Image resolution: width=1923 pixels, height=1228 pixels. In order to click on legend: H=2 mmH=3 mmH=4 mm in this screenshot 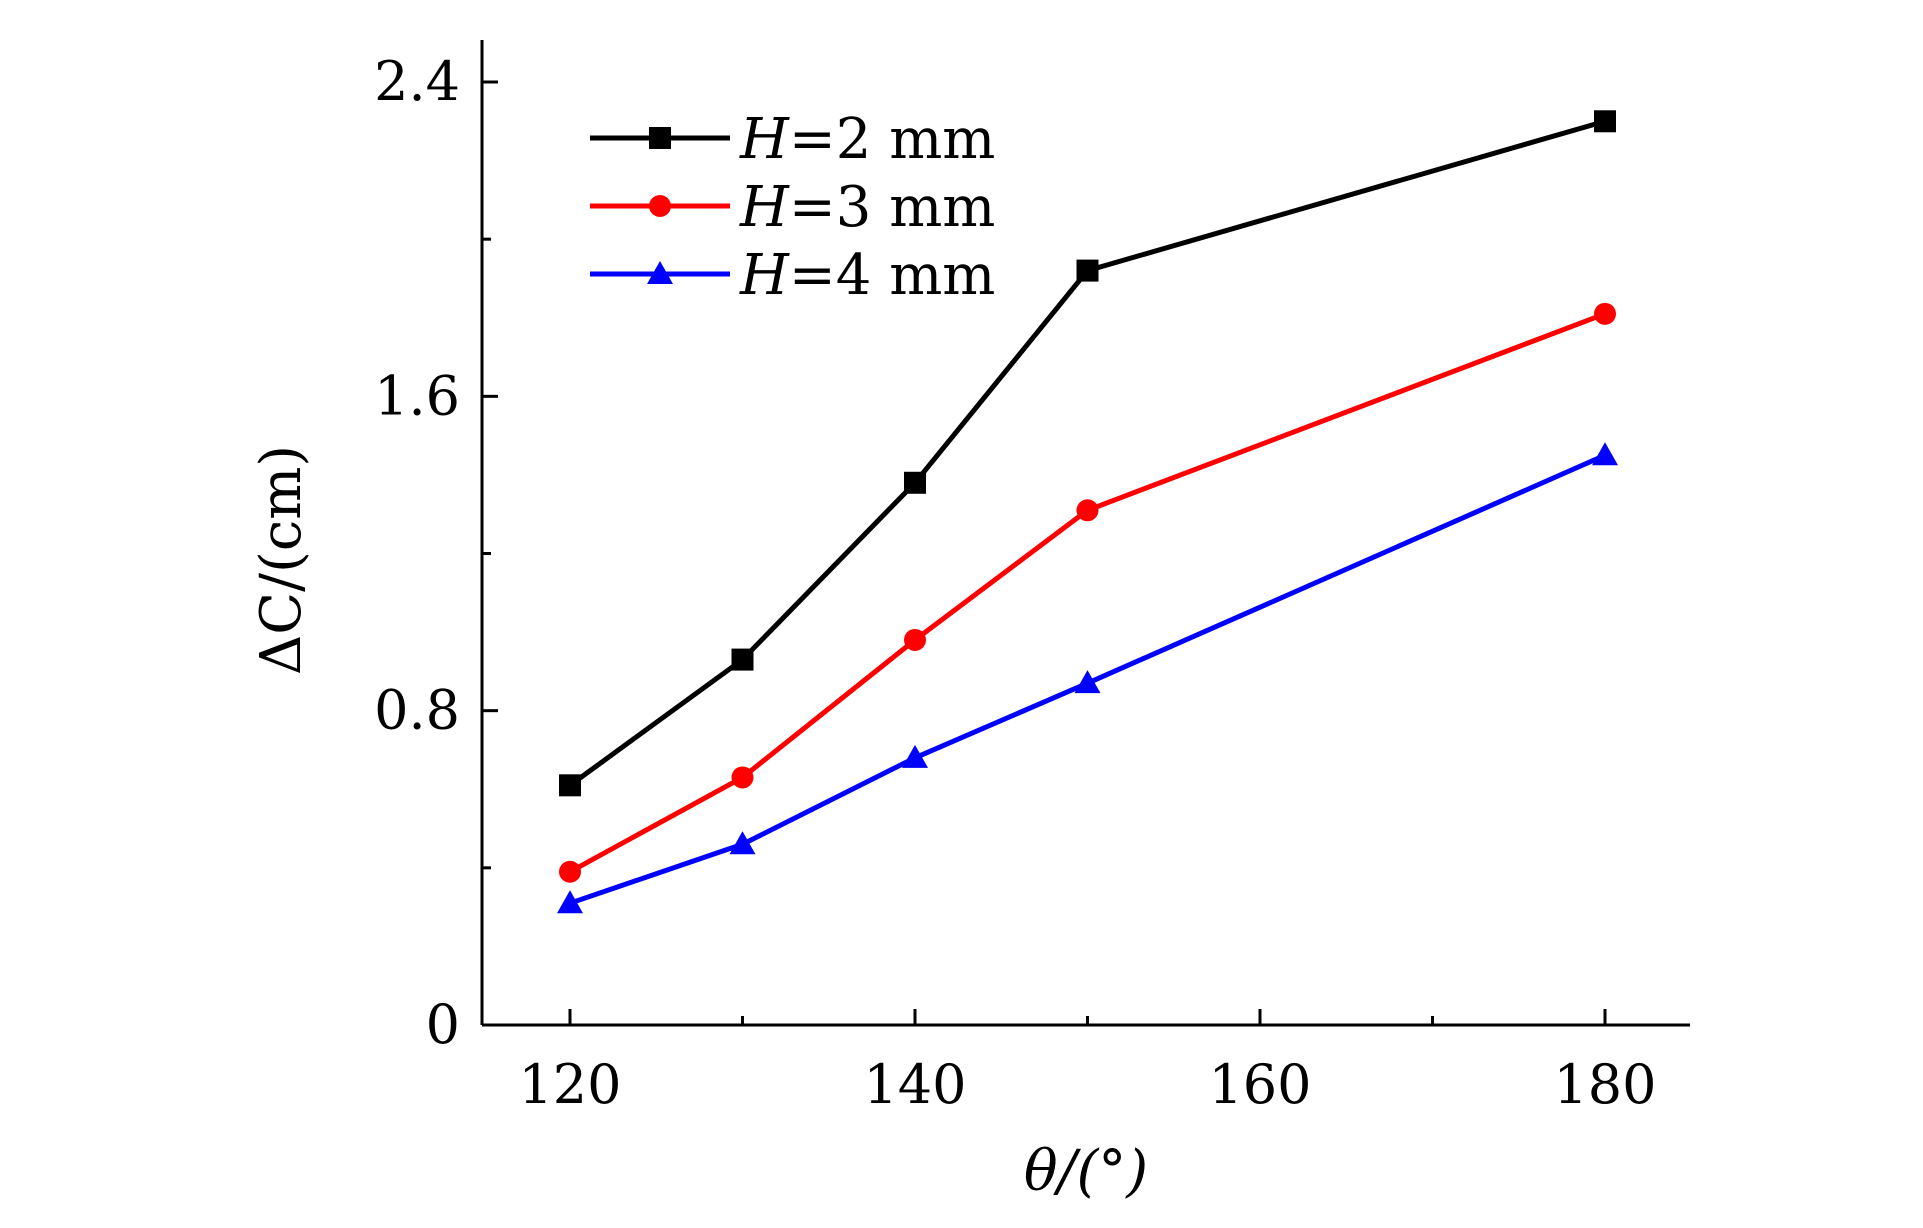, I will do `click(792, 207)`.